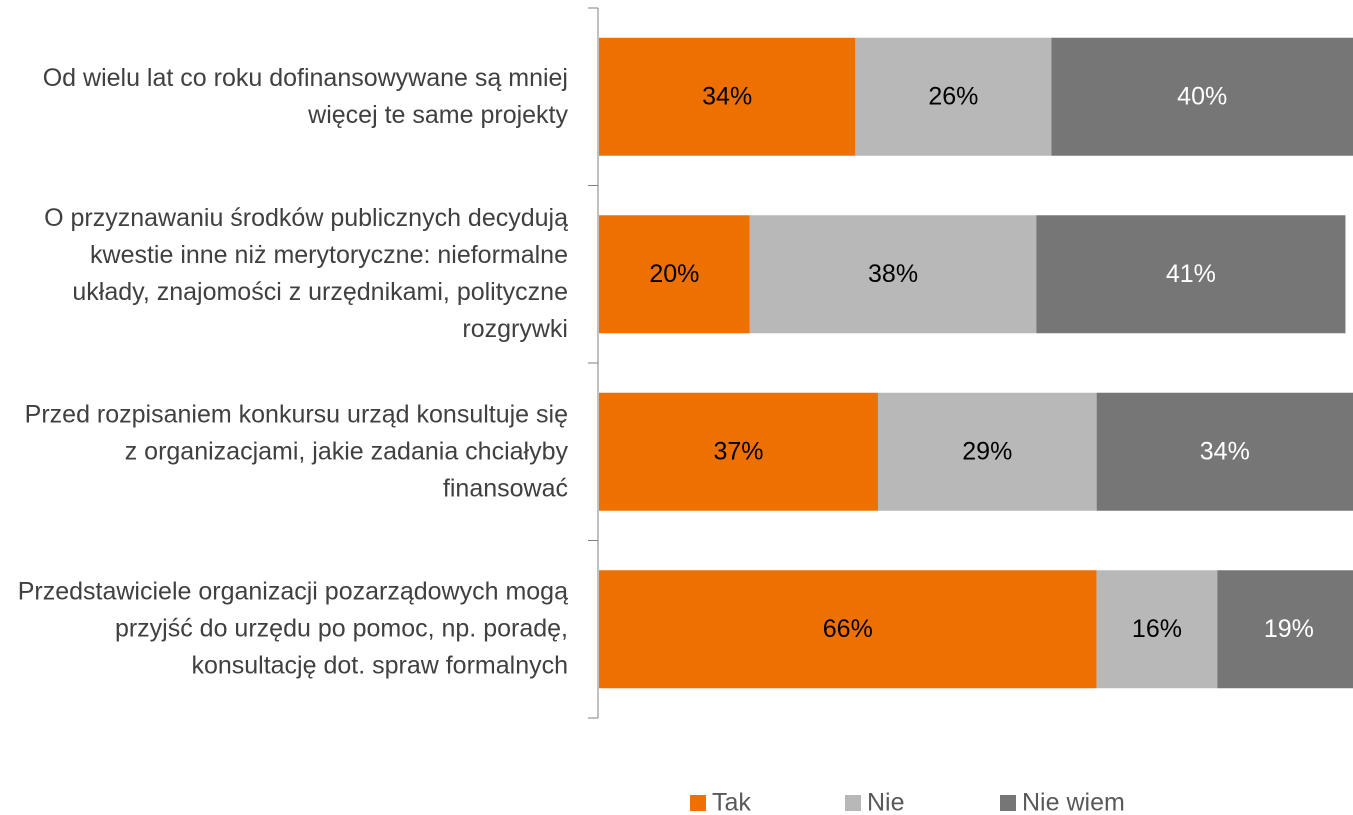 This screenshot has height=815, width=1353. What do you see at coordinates (1289, 629) in the screenshot?
I see `data-label: 19%` at bounding box center [1289, 629].